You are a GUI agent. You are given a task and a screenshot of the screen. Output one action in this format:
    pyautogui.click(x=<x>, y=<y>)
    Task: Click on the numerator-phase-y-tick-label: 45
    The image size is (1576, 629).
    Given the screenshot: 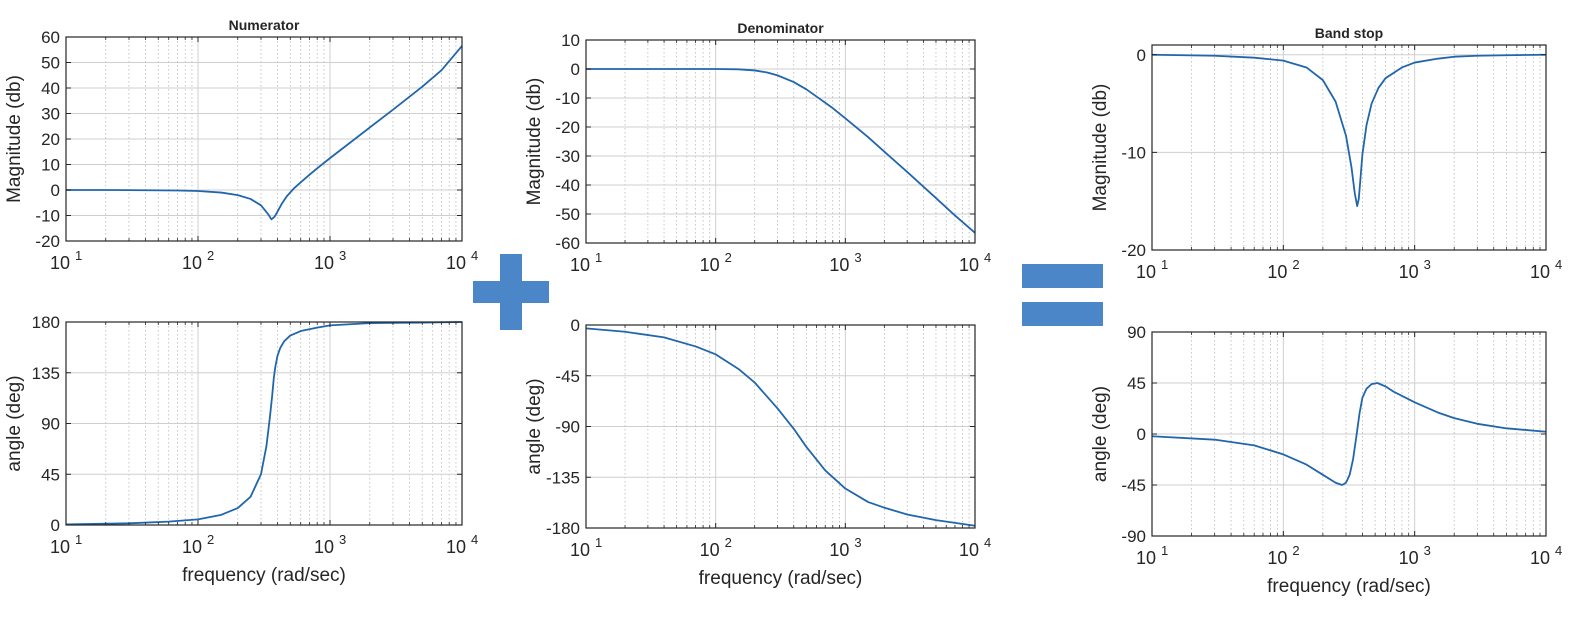 What is the action you would take?
    pyautogui.click(x=50, y=474)
    